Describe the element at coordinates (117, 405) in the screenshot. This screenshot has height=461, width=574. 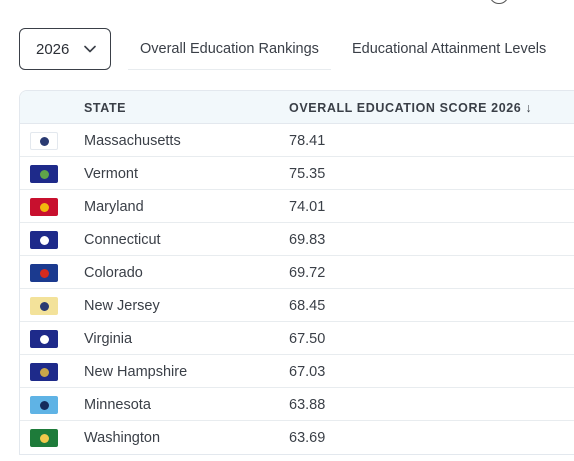
I see `state-name: Minnesota` at that location.